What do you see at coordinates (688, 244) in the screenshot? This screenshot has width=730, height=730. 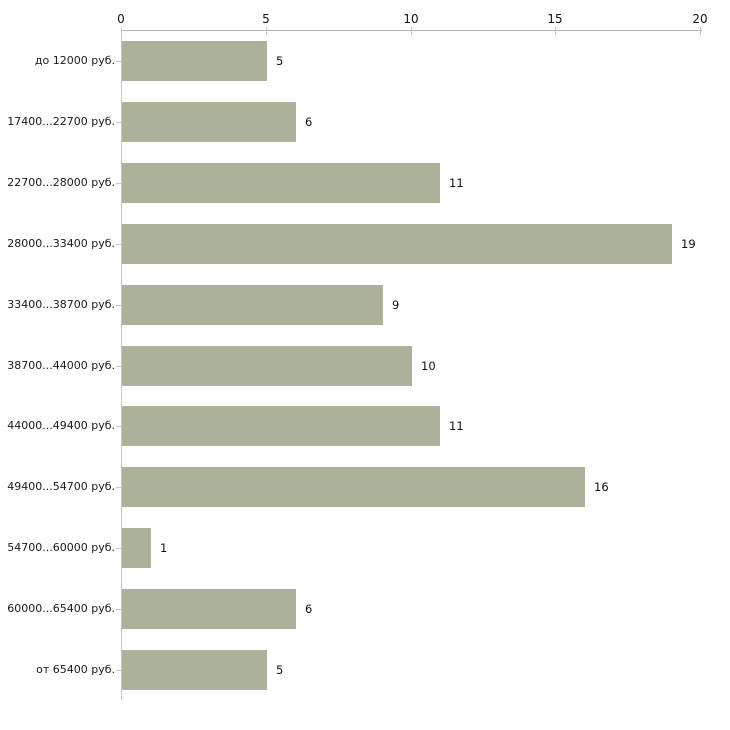 I see `value-label: 19` at bounding box center [688, 244].